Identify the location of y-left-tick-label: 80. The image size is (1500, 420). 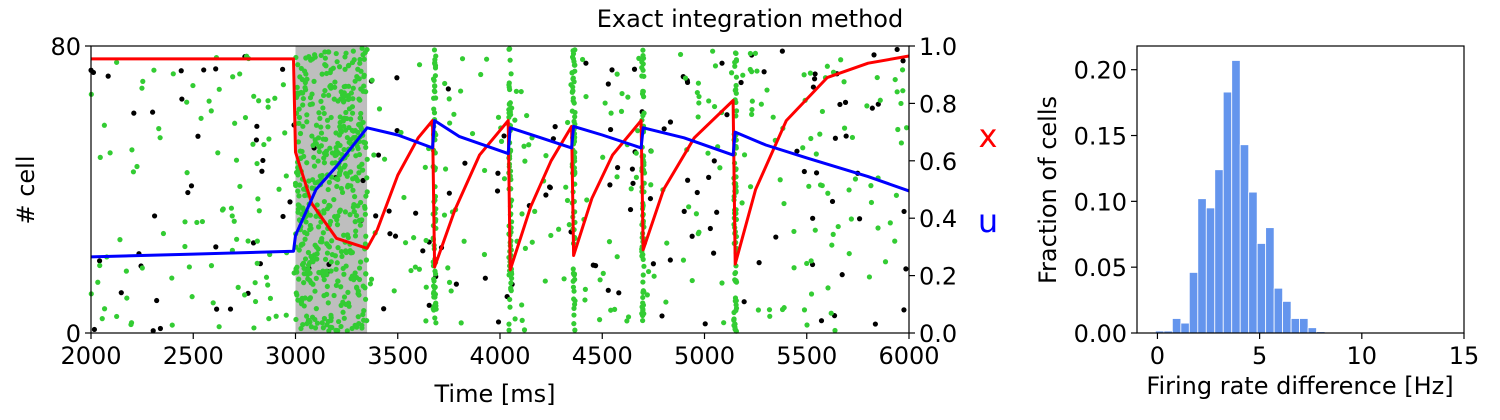
(65, 47).